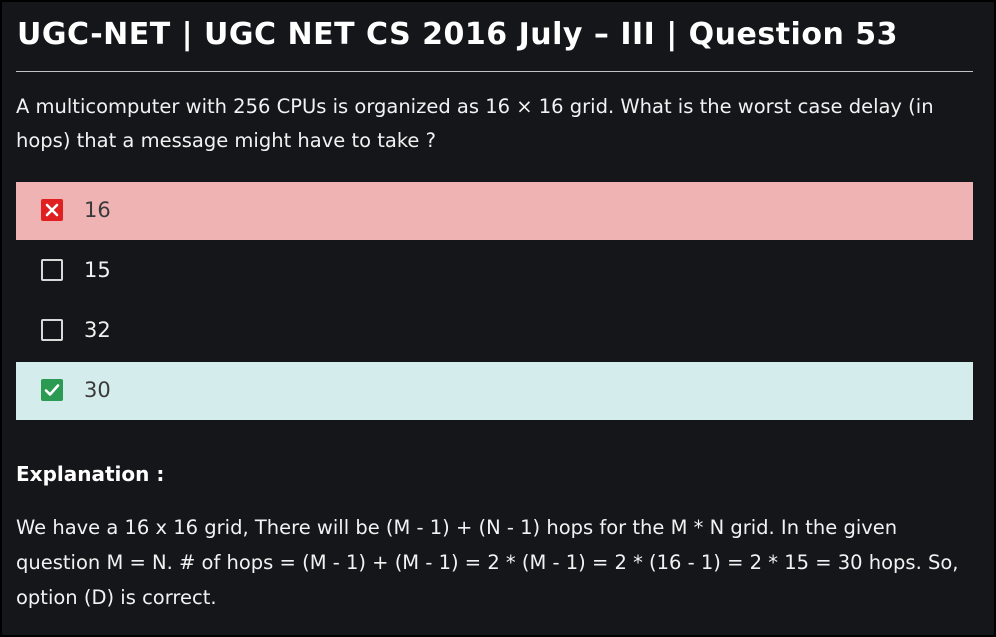  I want to click on title-divider, so click(494, 71).